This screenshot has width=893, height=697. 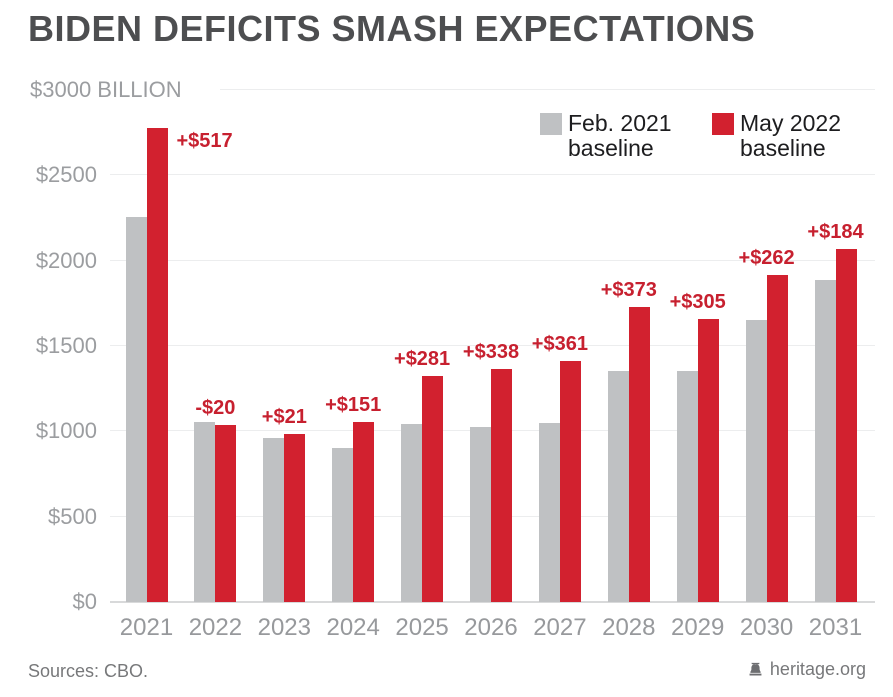 I want to click on bar-feb-2021-2025, so click(x=412, y=513).